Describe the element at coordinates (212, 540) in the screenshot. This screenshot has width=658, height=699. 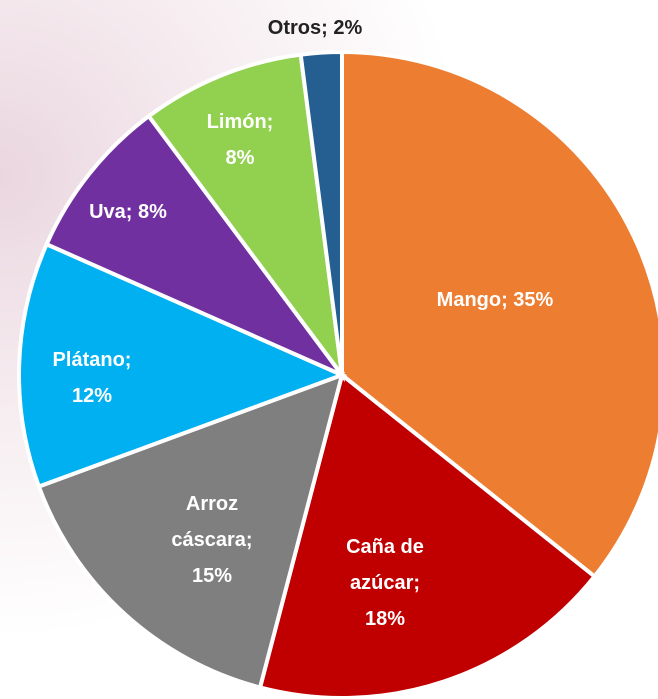
I see `data-label: Arroz cáscara; 15%` at that location.